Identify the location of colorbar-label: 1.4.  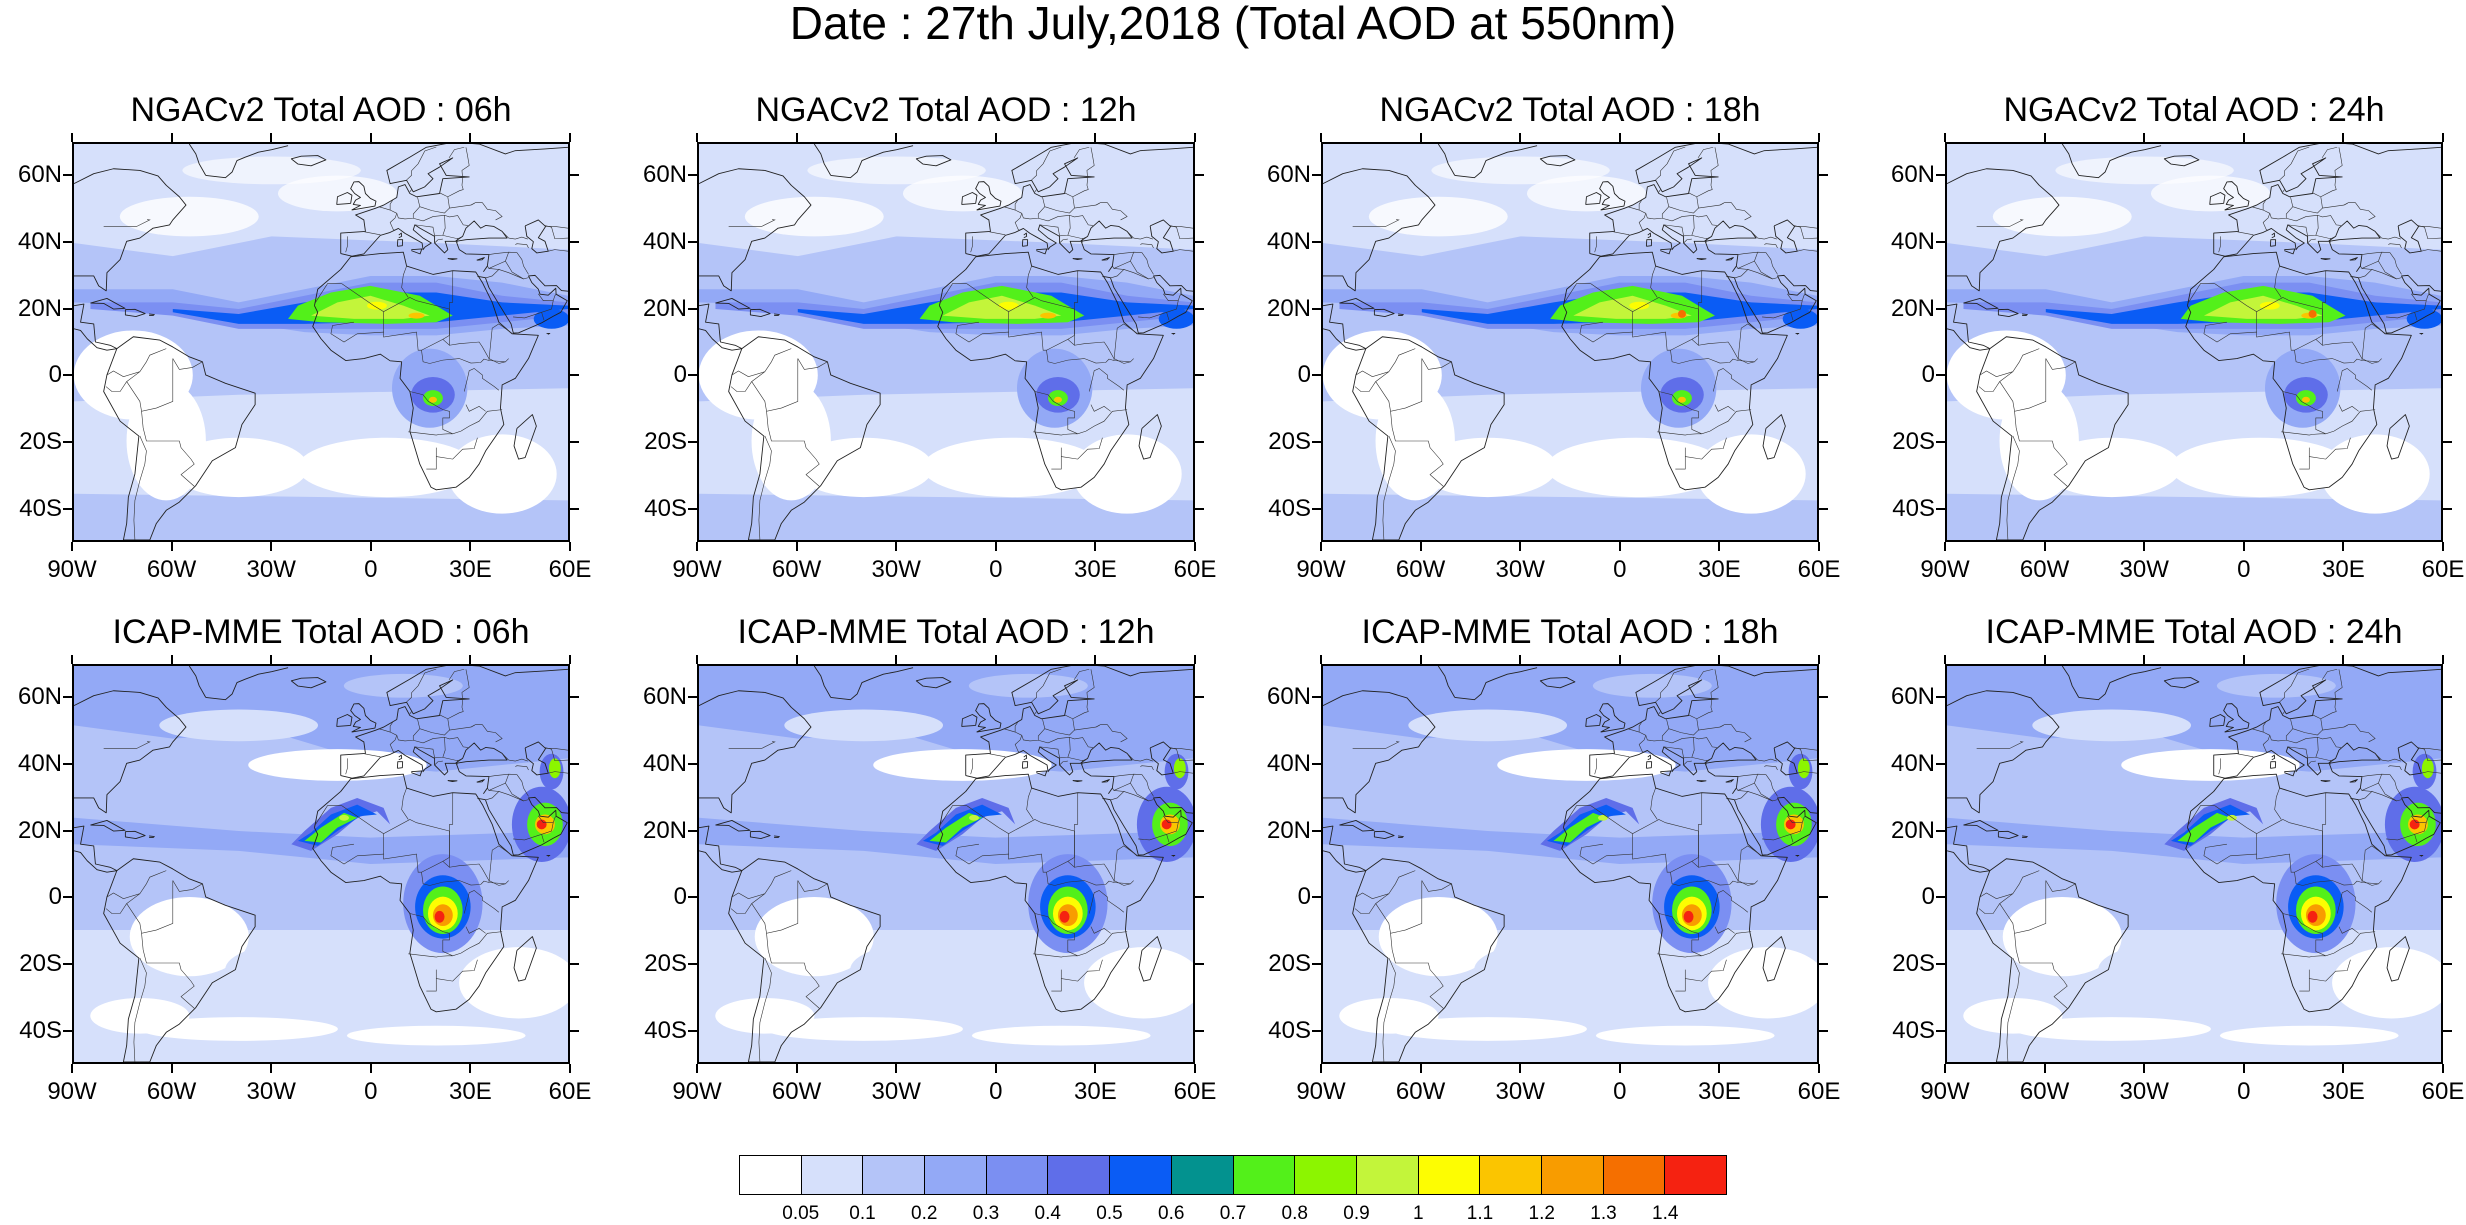
(1665, 1213).